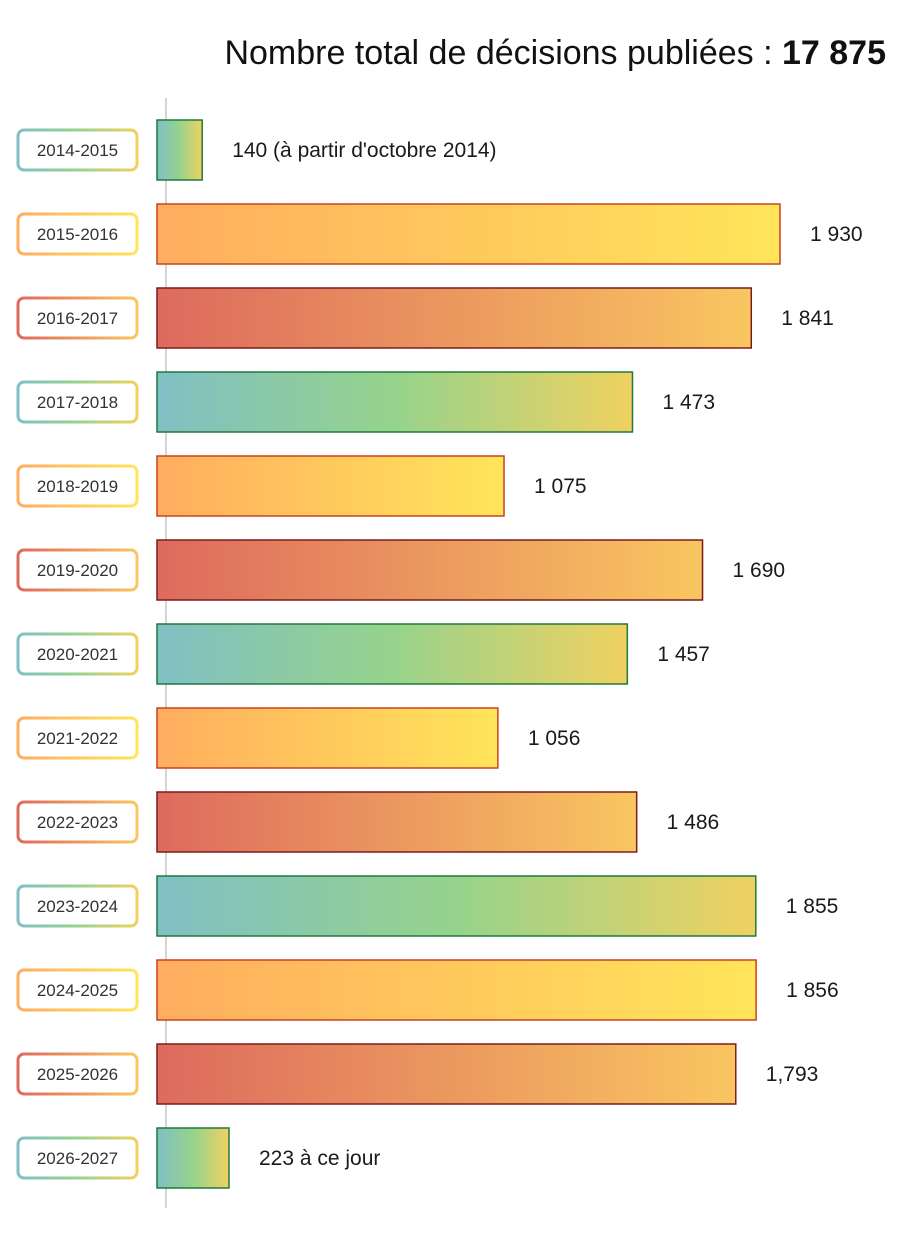 The height and width of the screenshot is (1240, 900). I want to click on category-label: 2014-2015, so click(77, 150).